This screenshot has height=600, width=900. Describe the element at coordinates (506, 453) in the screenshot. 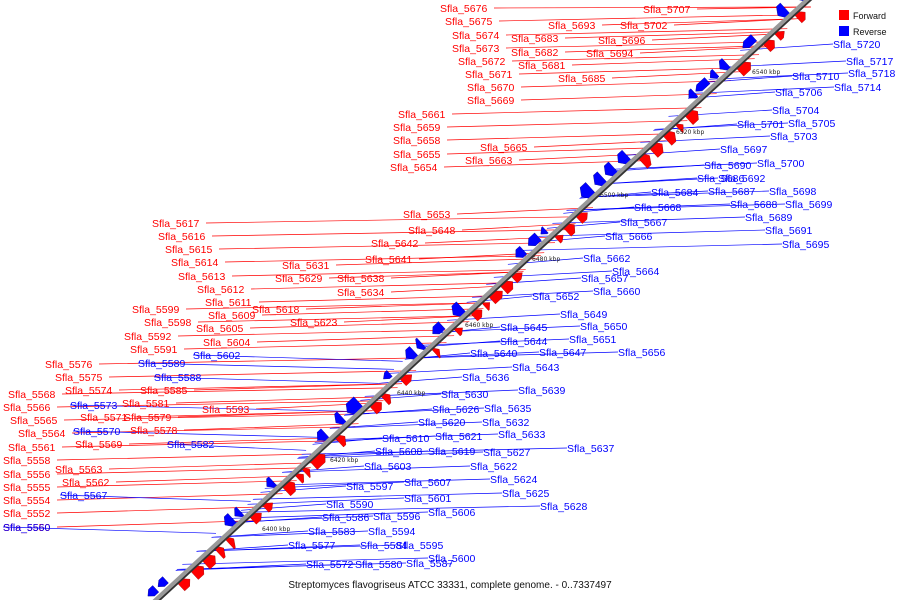

I see `reverse-gene-label: Sfla_5627` at that location.